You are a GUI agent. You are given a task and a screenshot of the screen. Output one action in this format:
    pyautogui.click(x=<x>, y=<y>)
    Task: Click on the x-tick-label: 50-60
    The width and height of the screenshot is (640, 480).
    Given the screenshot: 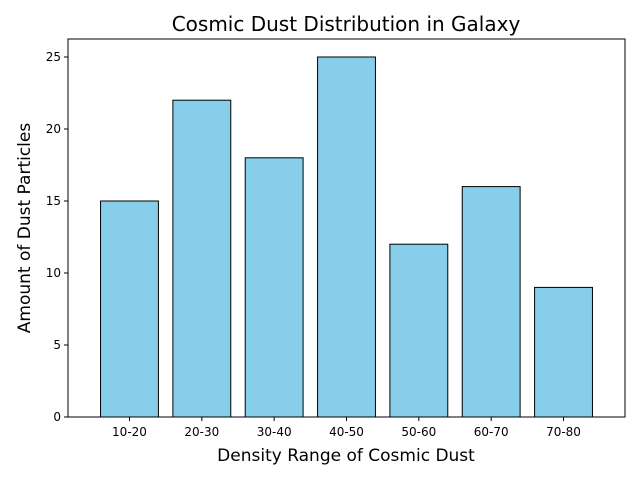 What is the action you would take?
    pyautogui.click(x=418, y=432)
    